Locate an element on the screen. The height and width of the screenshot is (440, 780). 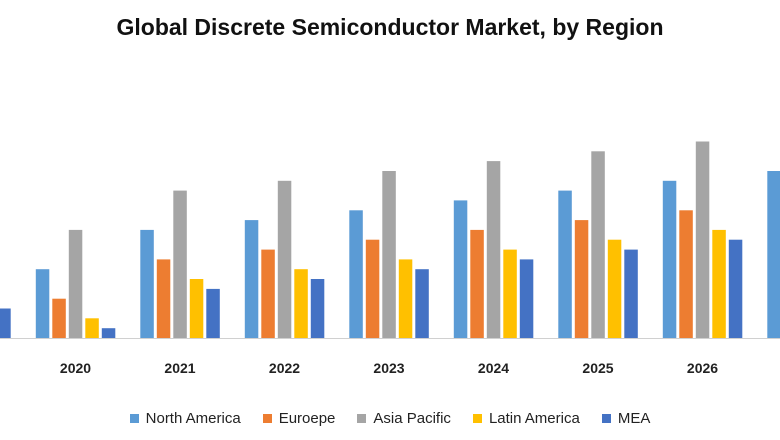
x-tick-label-2020: 2020 is located at coordinates (75, 368).